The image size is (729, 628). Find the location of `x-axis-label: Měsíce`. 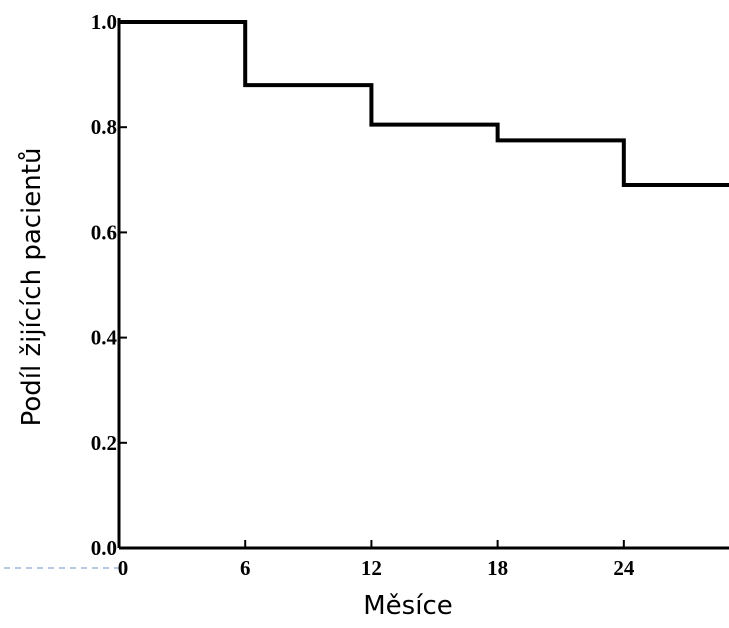

x-axis-label: Měsíce is located at coordinates (408, 606).